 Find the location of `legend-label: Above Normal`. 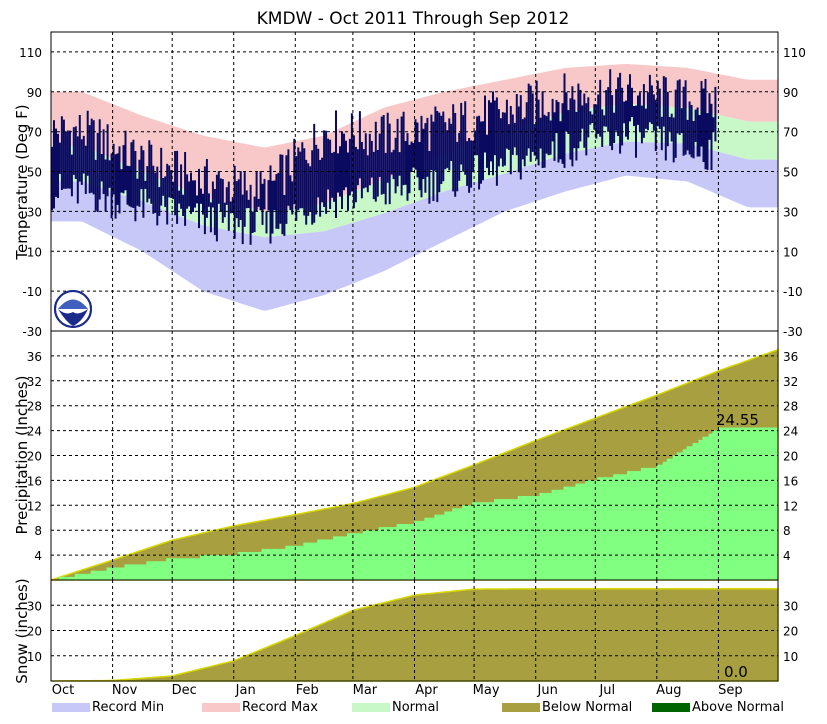

legend-label: Above Normal is located at coordinates (738, 707).